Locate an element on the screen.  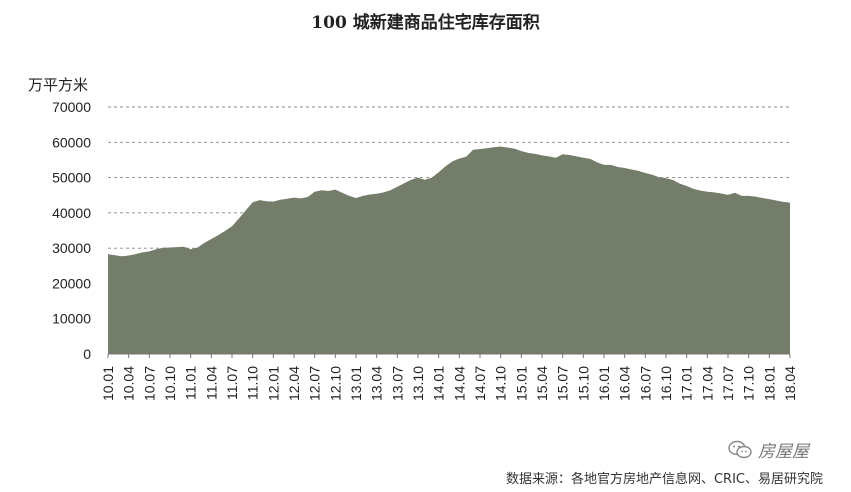
x-tick-label: 13.07 is located at coordinates (397, 383).